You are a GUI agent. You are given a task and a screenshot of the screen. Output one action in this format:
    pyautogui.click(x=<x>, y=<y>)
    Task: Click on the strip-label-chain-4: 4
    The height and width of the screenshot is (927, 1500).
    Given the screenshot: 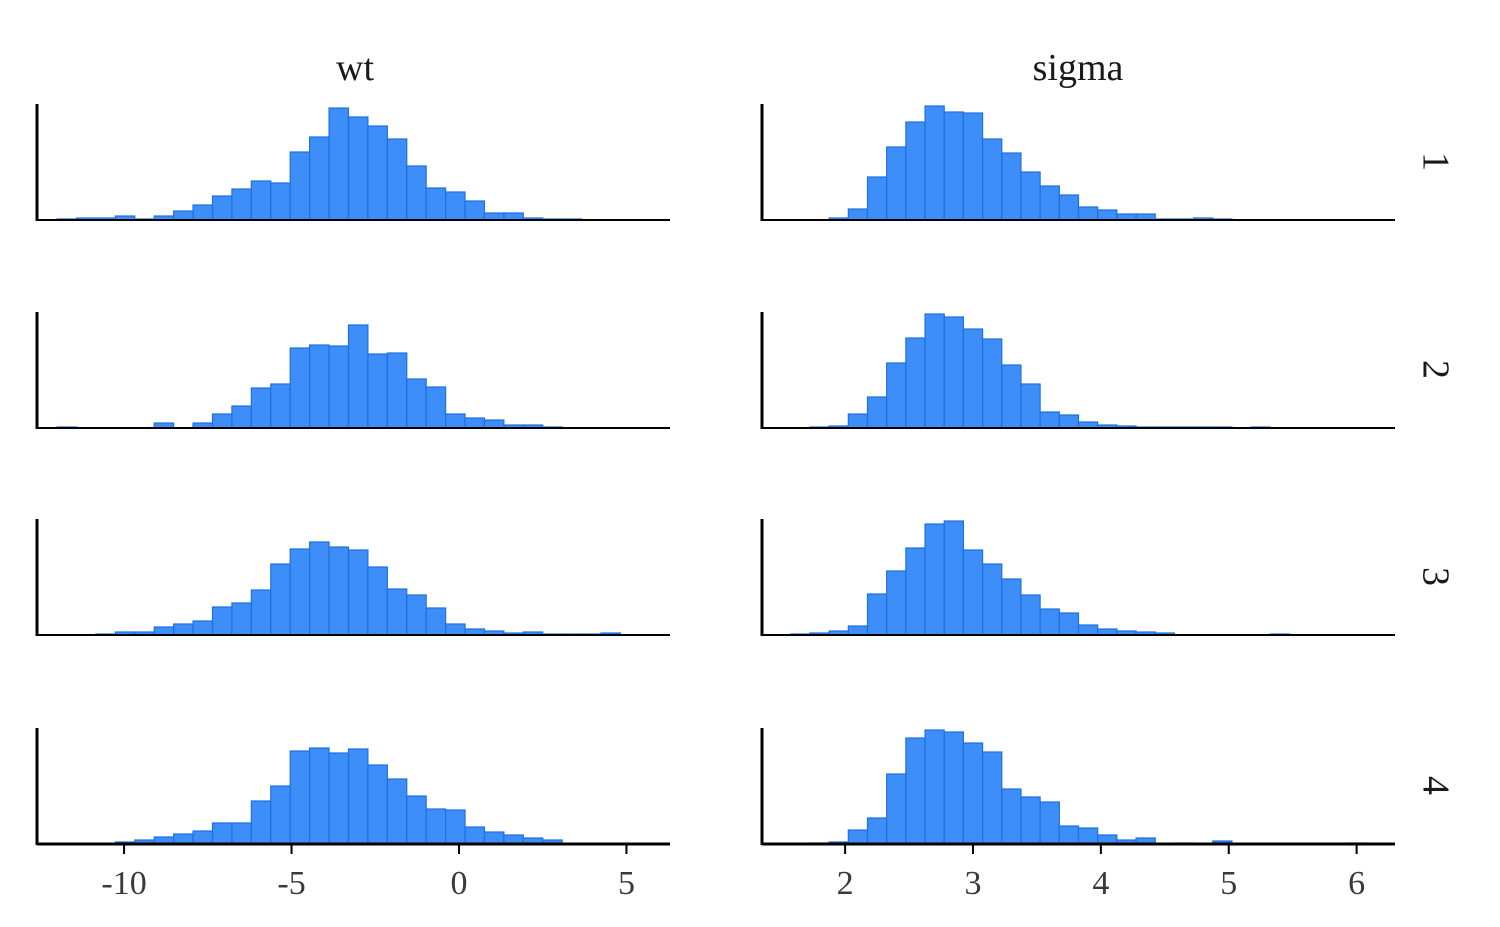 What is the action you would take?
    pyautogui.click(x=1435, y=785)
    